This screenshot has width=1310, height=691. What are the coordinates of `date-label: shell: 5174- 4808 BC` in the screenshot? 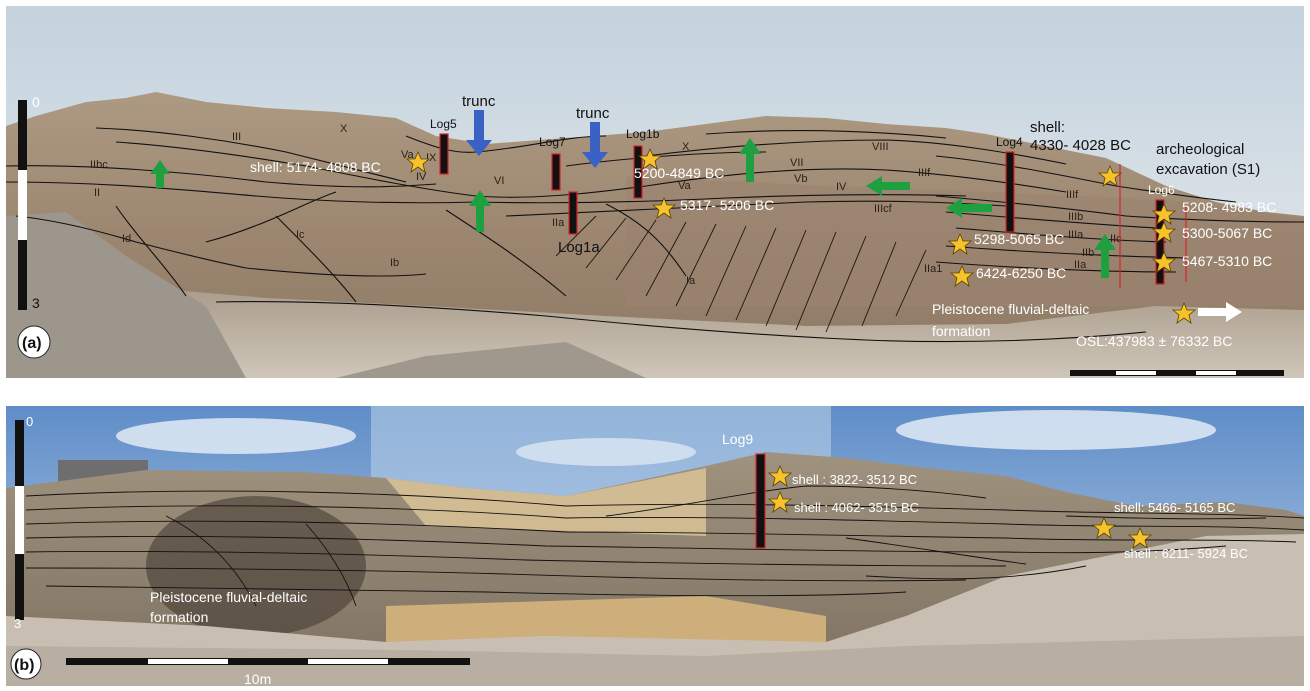 It's located at (315, 167).